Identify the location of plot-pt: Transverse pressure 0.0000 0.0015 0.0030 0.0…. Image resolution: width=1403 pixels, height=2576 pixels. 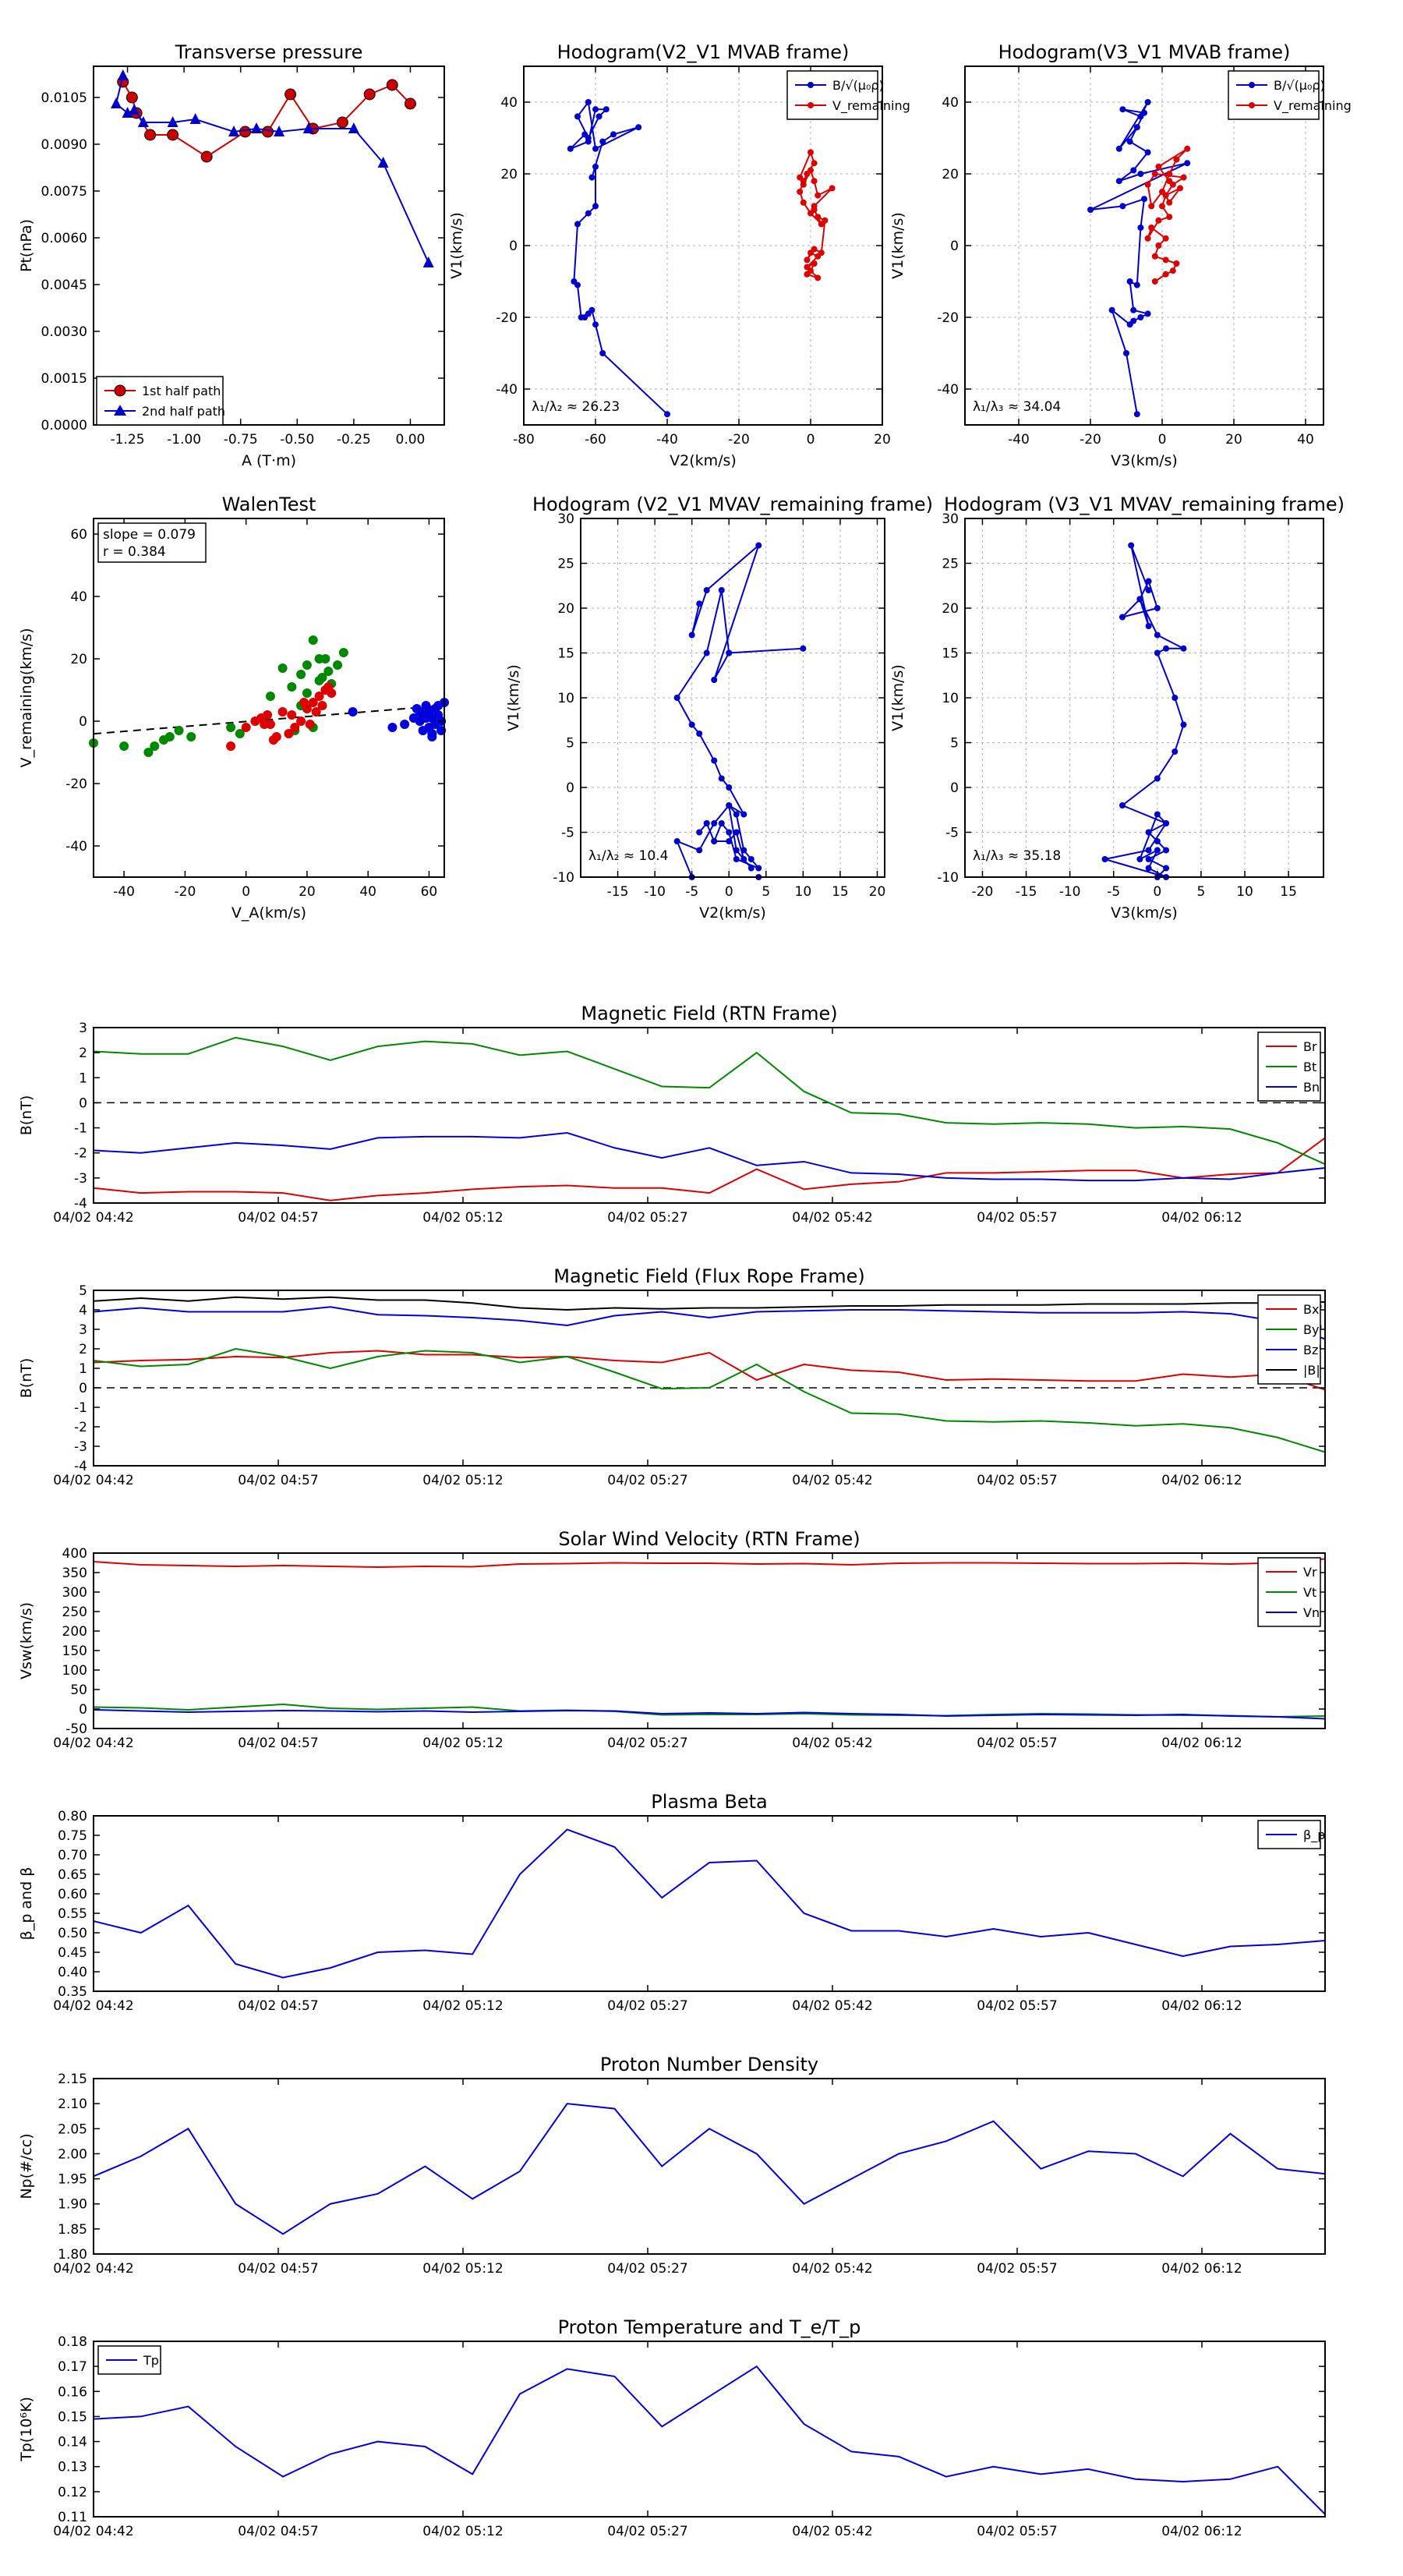
(231, 255).